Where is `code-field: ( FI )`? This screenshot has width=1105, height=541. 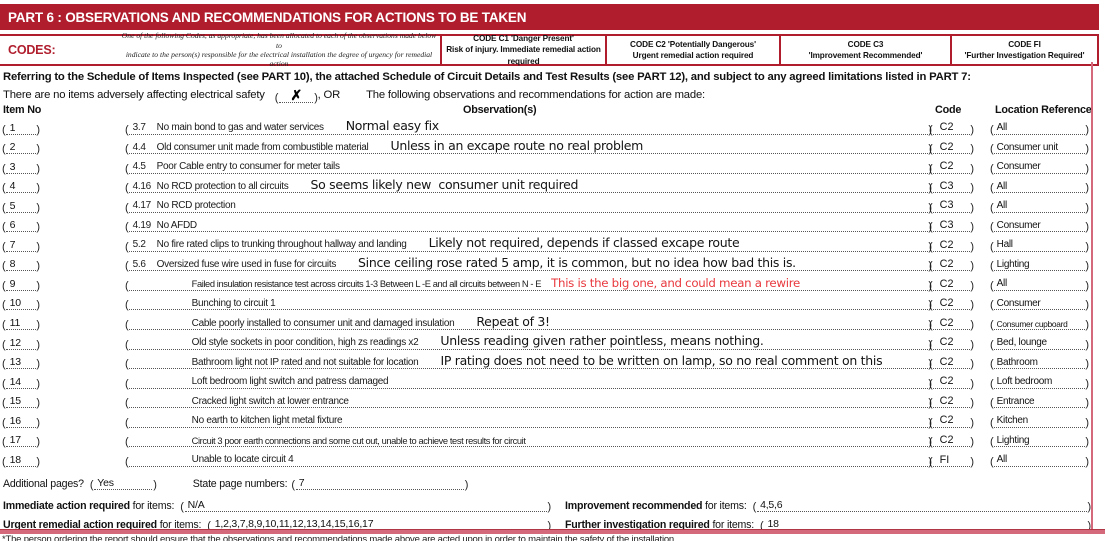
code-field: ( FI ) is located at coordinates (951, 458).